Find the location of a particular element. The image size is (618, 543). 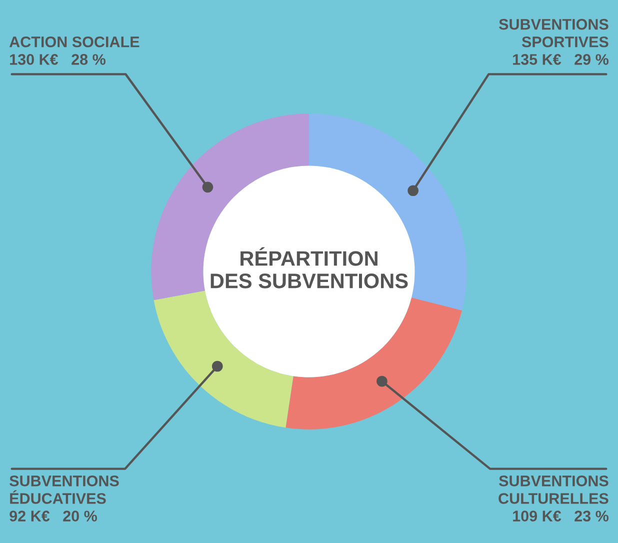

data-label: 109 K€ 23 % is located at coordinates (561, 516).